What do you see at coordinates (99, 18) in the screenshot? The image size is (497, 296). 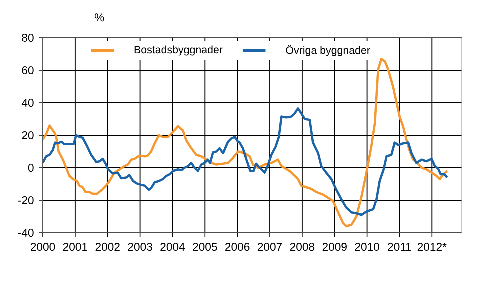 I see `y-axis-title: %` at bounding box center [99, 18].